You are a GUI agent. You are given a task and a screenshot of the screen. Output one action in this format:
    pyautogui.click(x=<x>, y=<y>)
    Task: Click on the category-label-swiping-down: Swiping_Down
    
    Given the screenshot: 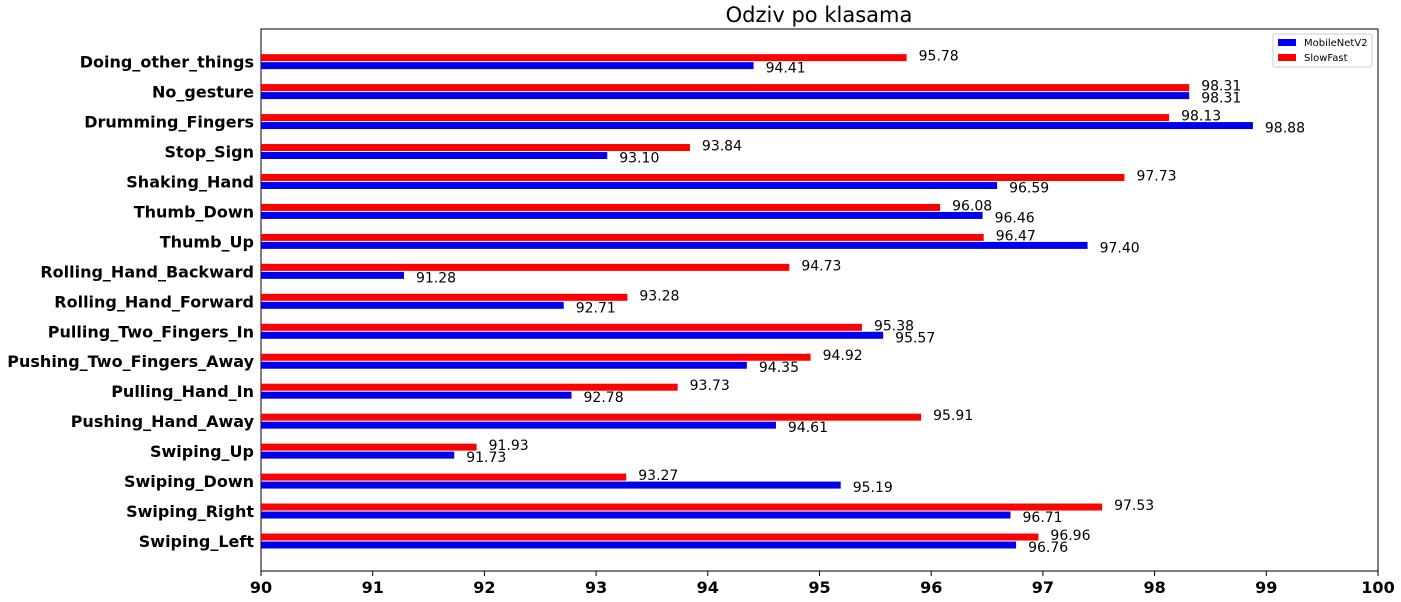 What is the action you would take?
    pyautogui.click(x=189, y=481)
    